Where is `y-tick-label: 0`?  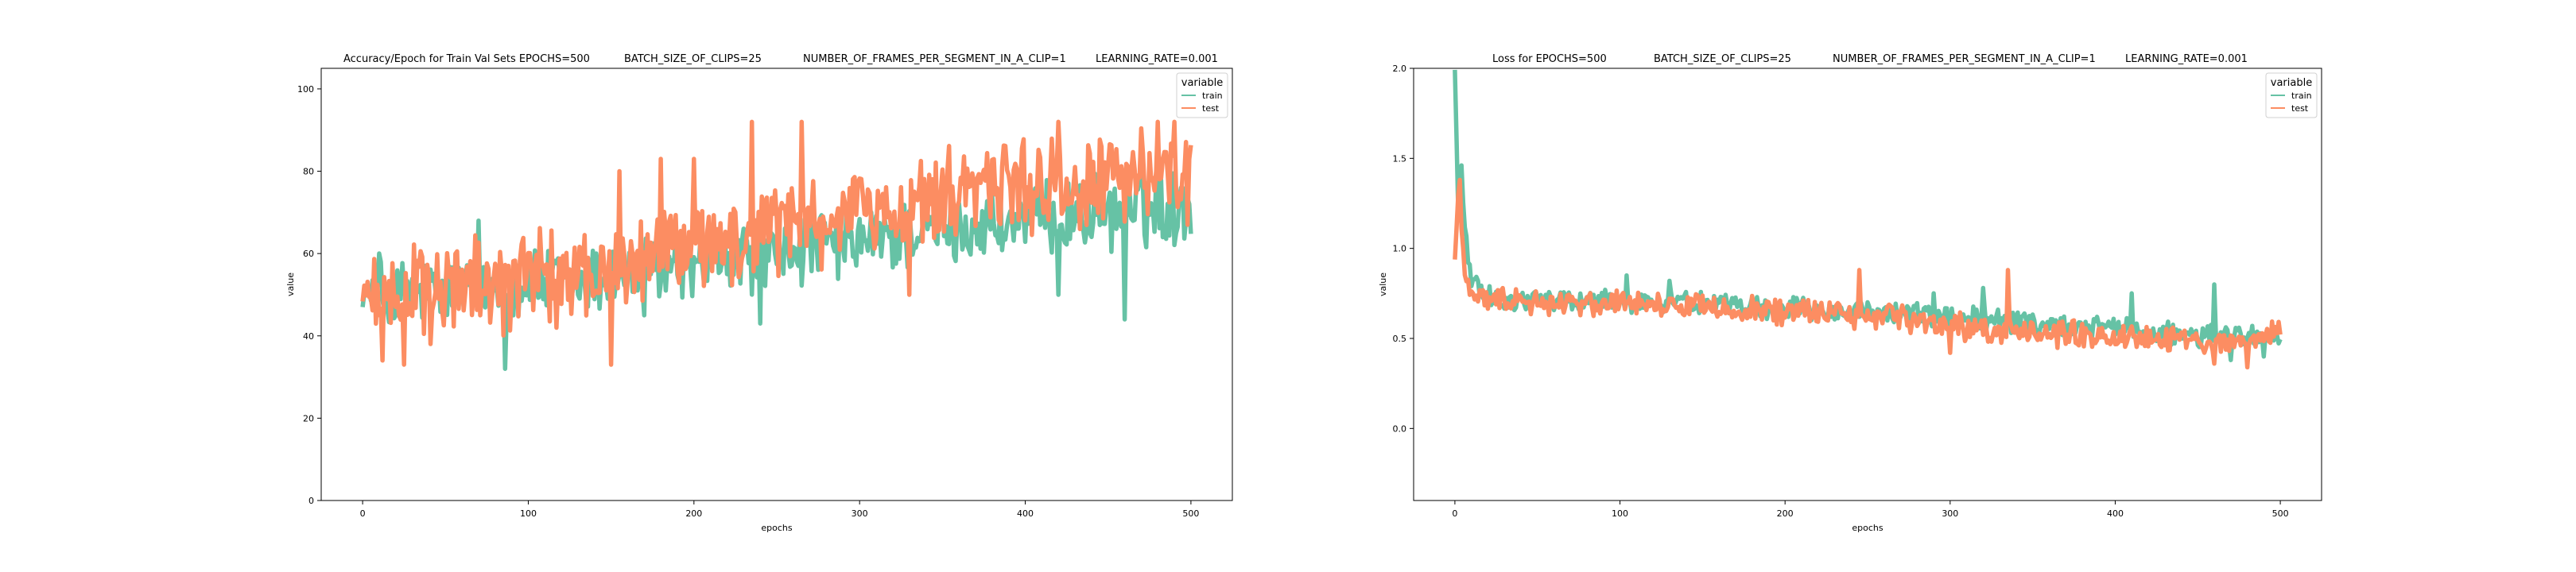 y-tick-label: 0 is located at coordinates (311, 501).